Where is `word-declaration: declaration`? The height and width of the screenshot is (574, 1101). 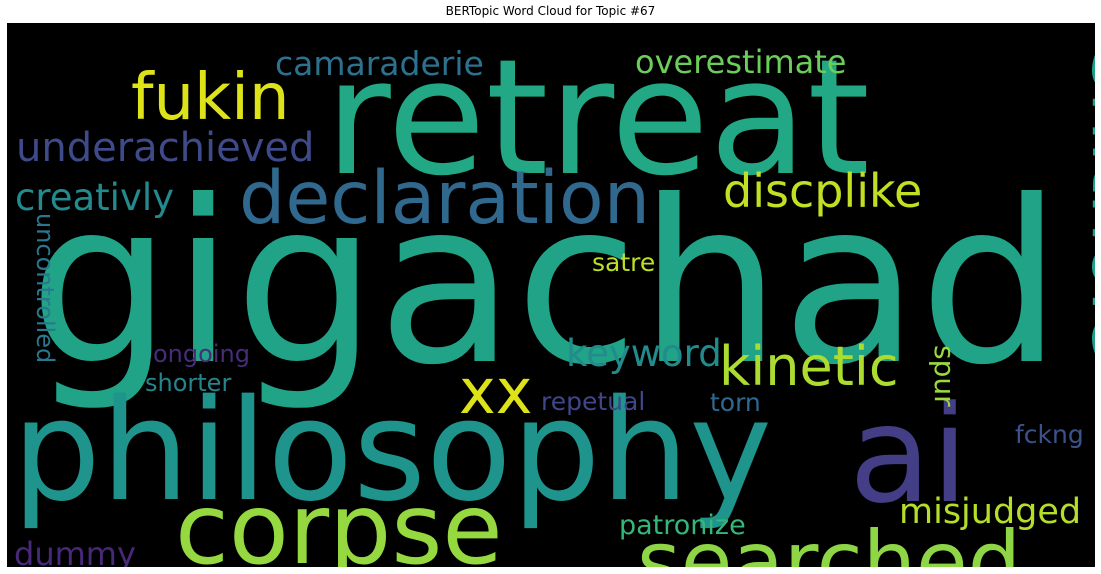 word-declaration: declaration is located at coordinates (444, 198).